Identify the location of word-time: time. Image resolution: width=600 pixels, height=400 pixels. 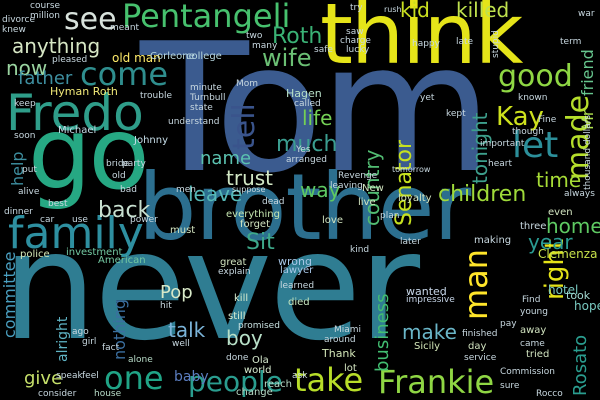
(559, 180).